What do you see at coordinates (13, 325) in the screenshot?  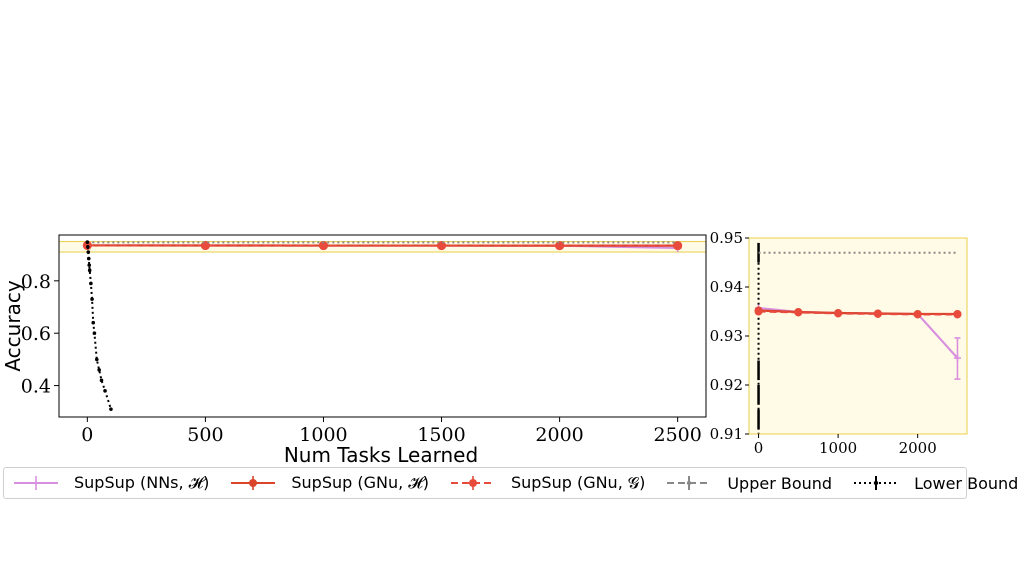 I see `y-axis-label: Accuracy` at bounding box center [13, 325].